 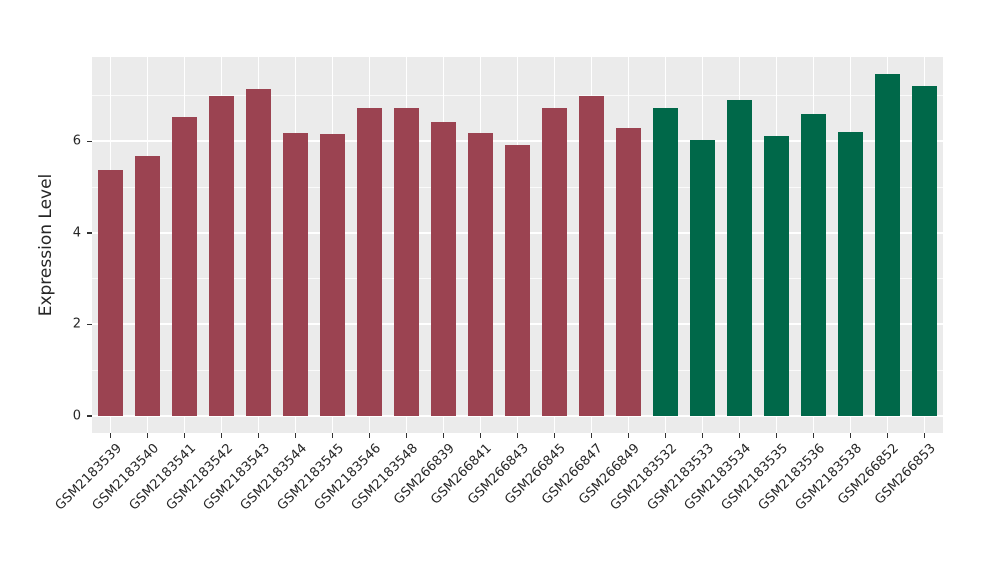 What do you see at coordinates (702, 278) in the screenshot?
I see `bar-GSM2183533` at bounding box center [702, 278].